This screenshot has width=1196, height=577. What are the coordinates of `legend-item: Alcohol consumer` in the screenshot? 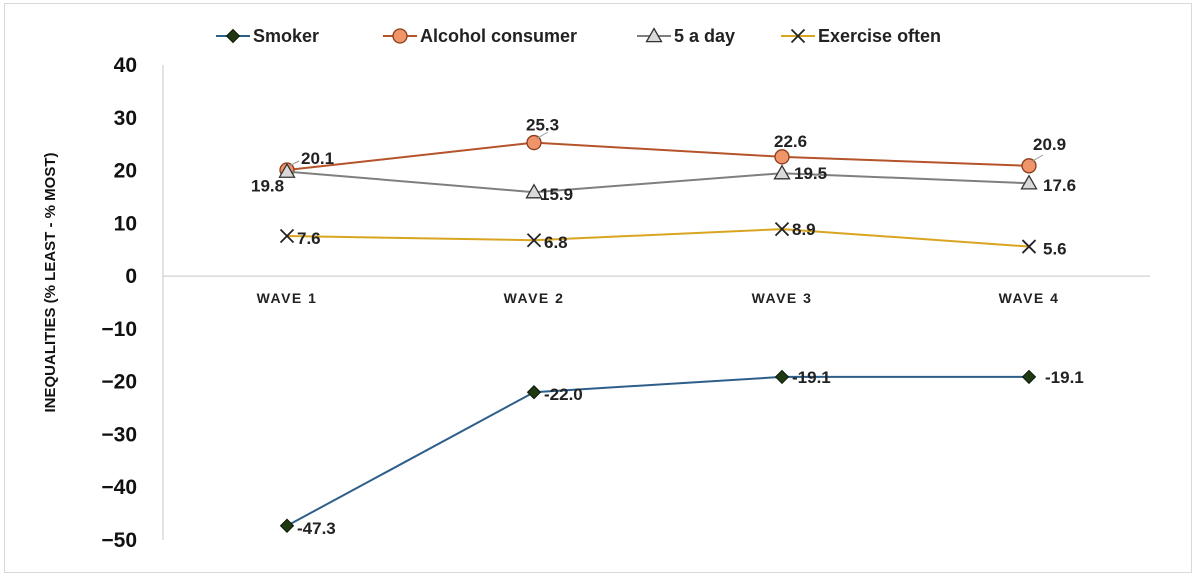 It's located at (480, 36).